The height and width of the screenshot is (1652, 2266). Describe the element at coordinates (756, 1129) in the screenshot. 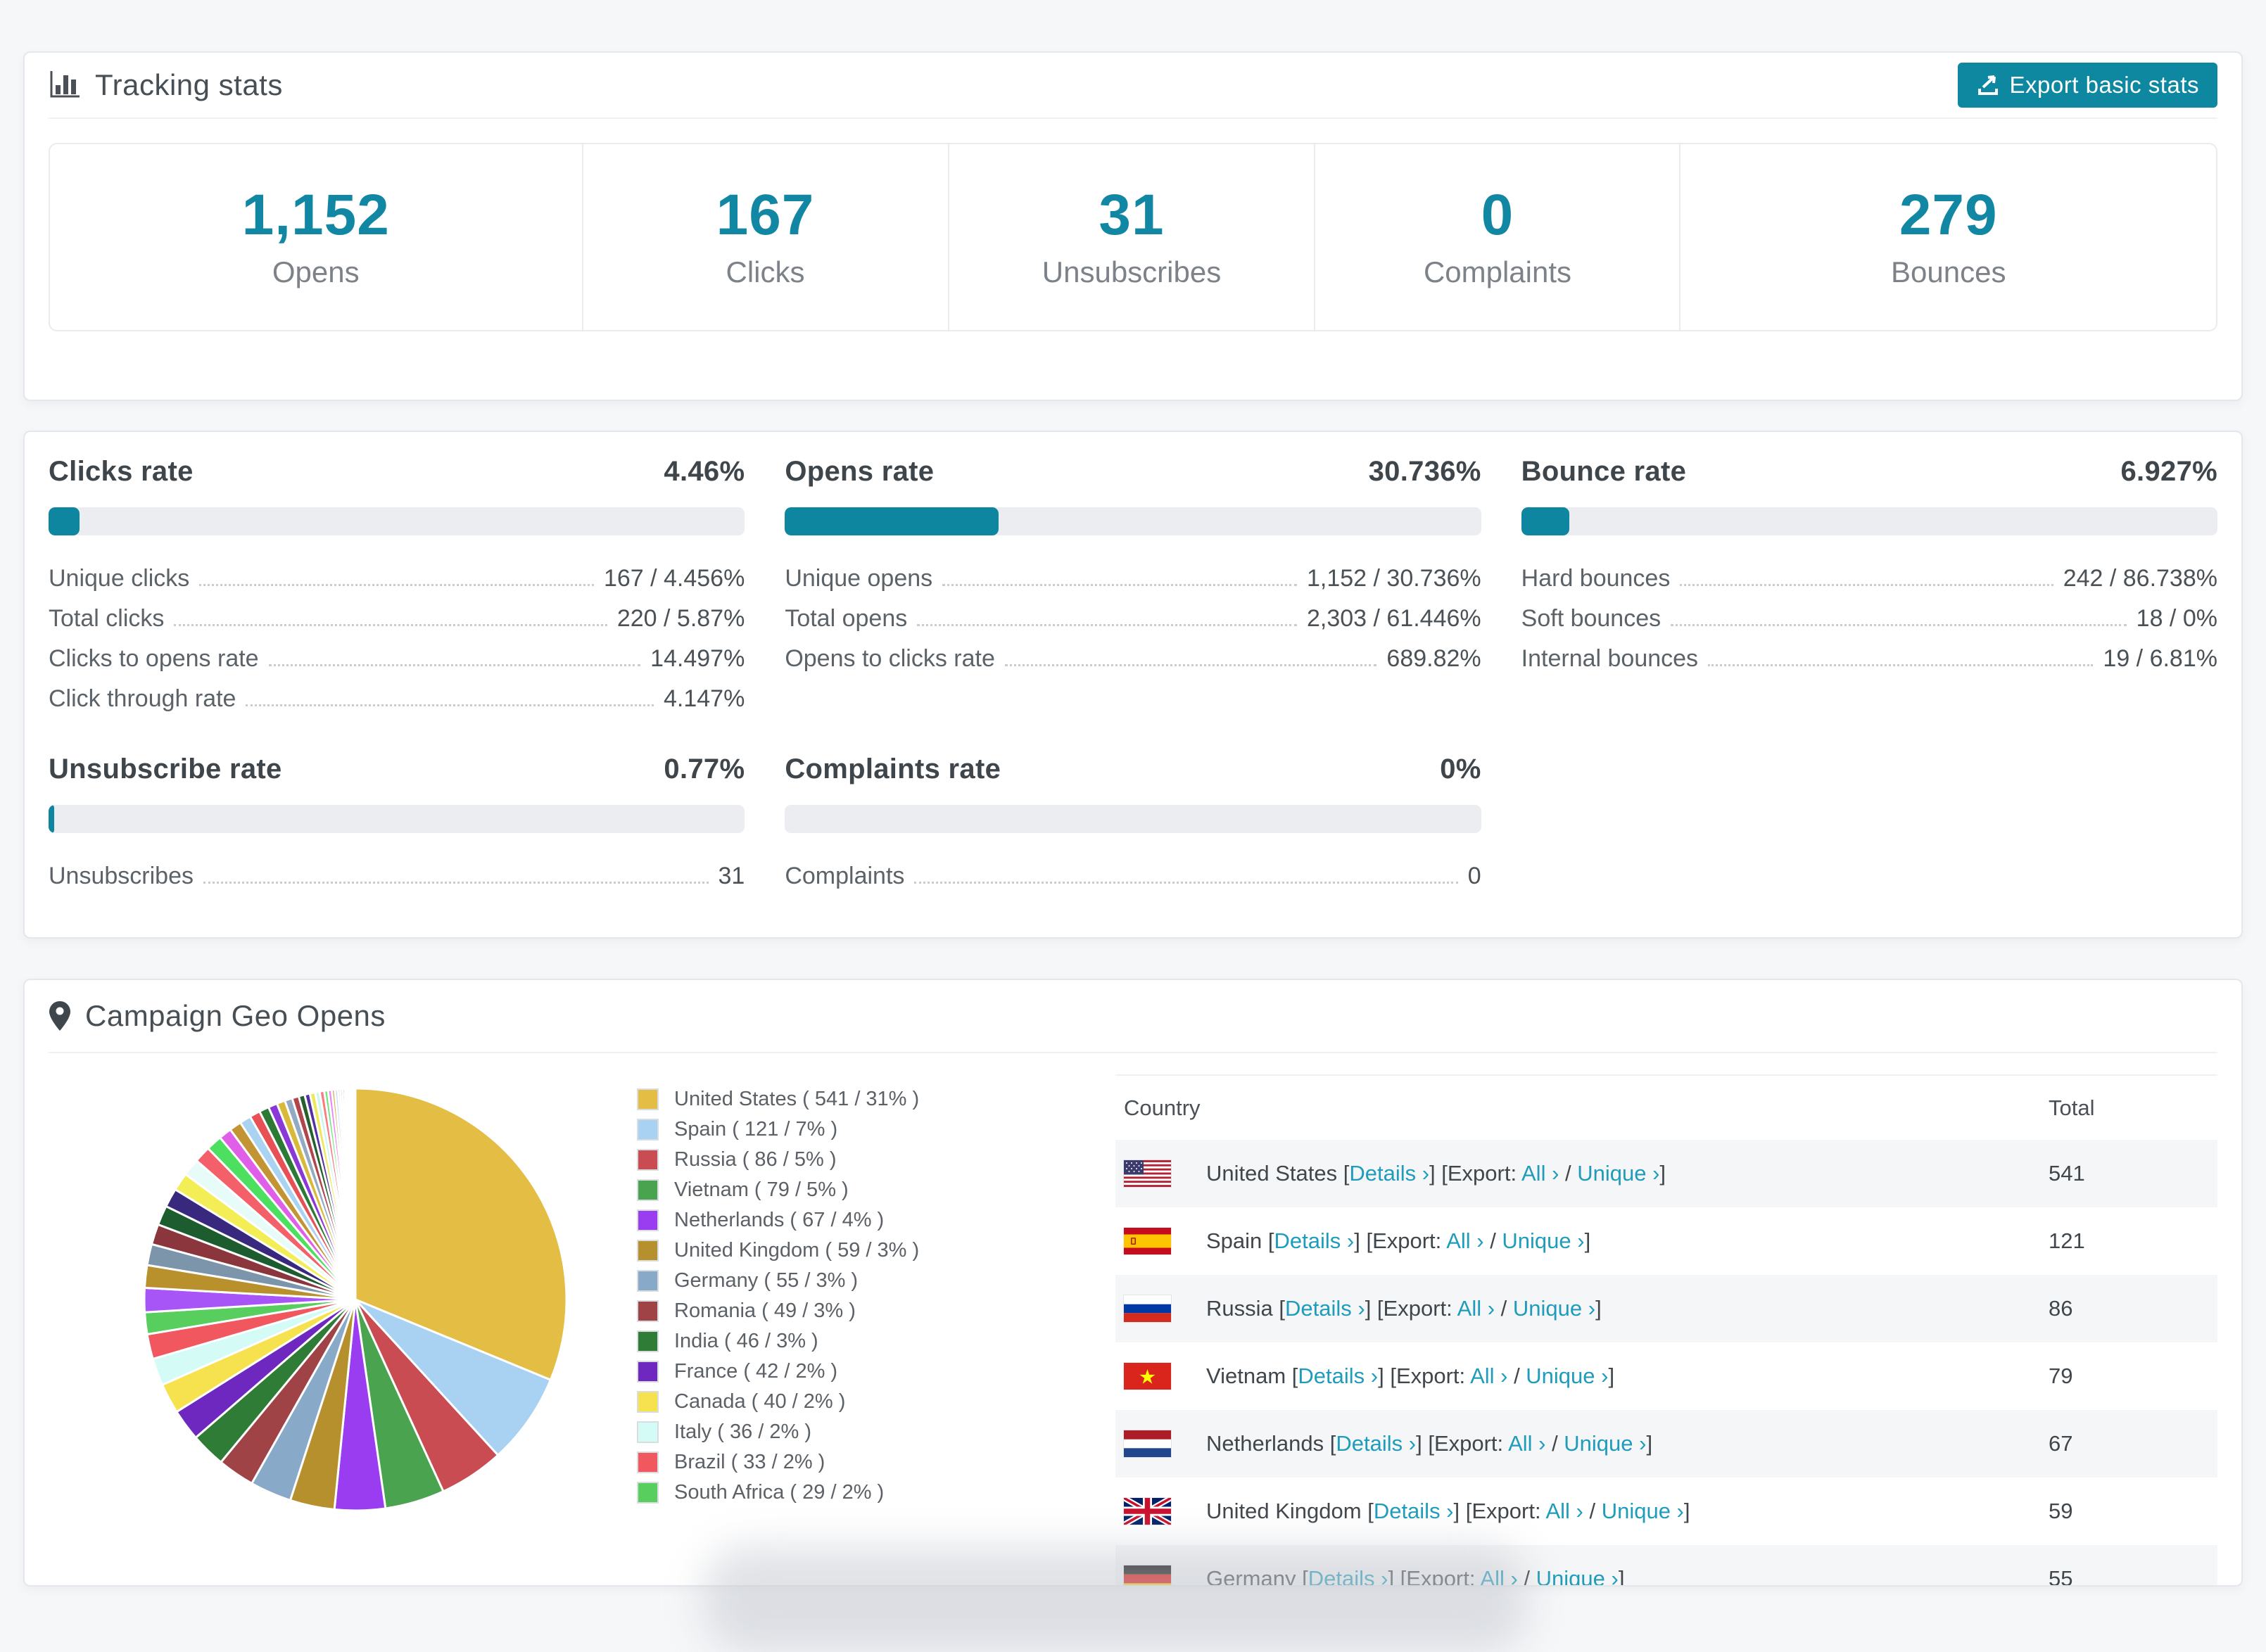

I see `legend-label: Spain ( 121 / 7% )` at that location.